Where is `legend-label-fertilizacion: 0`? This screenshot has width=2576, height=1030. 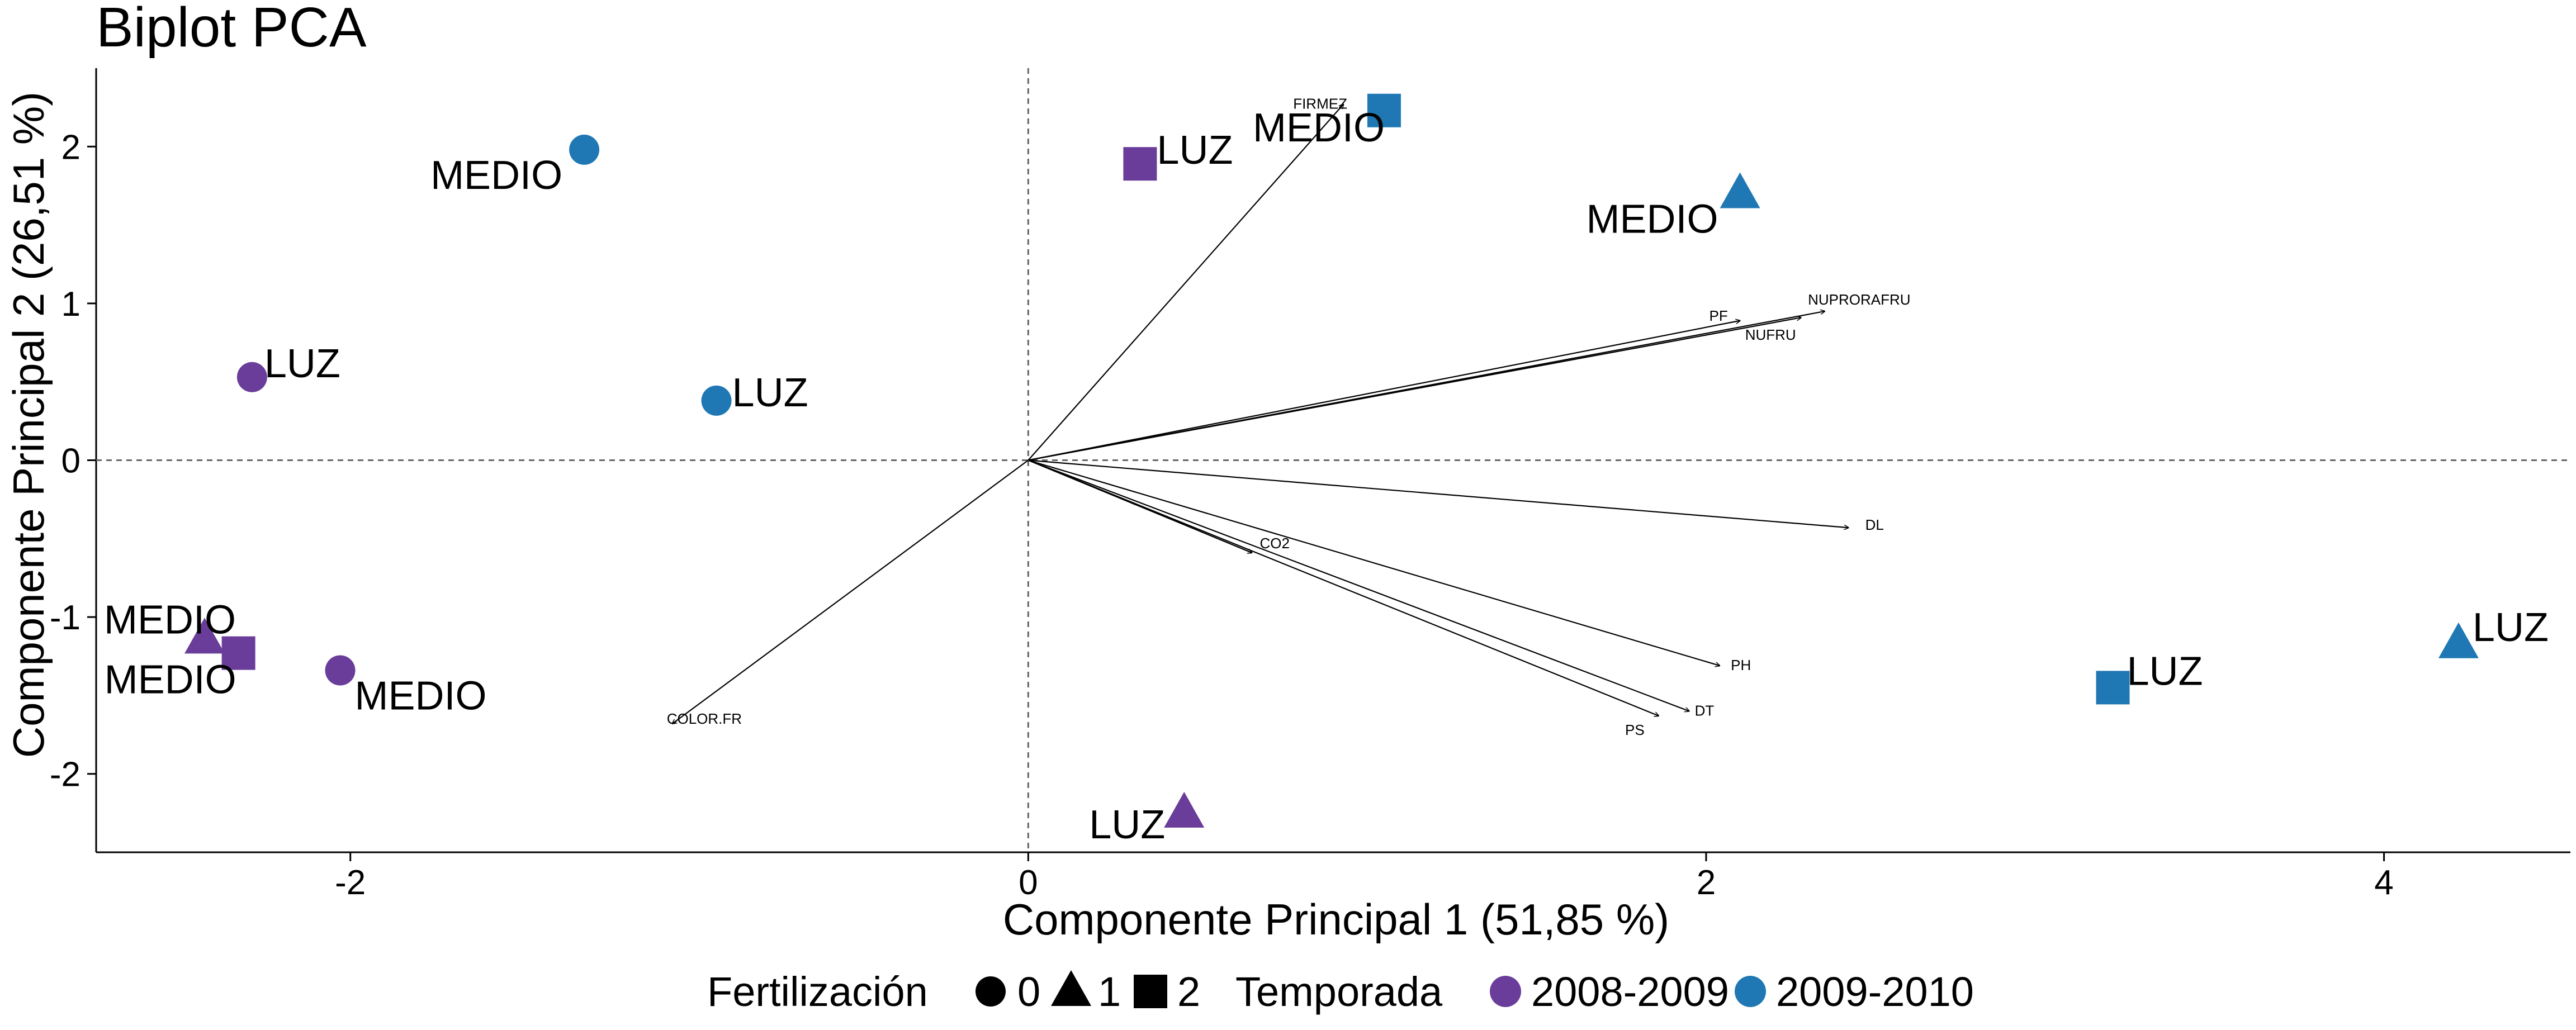
legend-label-fertilizacion: 0 is located at coordinates (1028, 992).